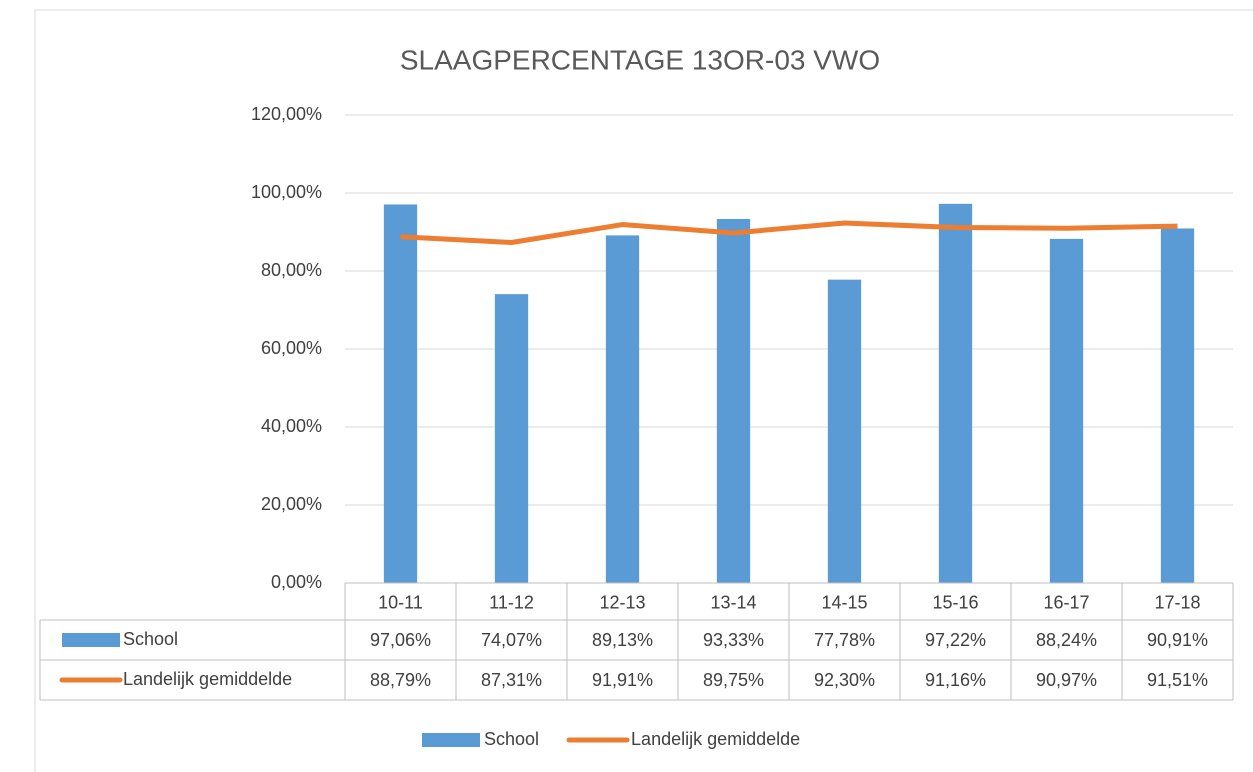 This screenshot has width=1253, height=772. Describe the element at coordinates (1177, 602) in the screenshot. I see `x-tick-label: 17-18` at that location.